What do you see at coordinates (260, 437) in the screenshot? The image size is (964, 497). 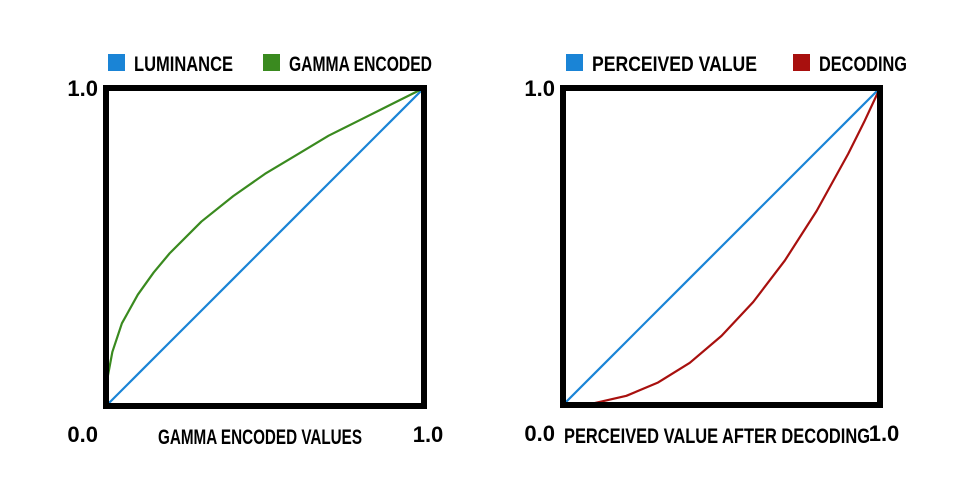 I see `x-axis-label: GAMMA ENCODED VALUES` at bounding box center [260, 437].